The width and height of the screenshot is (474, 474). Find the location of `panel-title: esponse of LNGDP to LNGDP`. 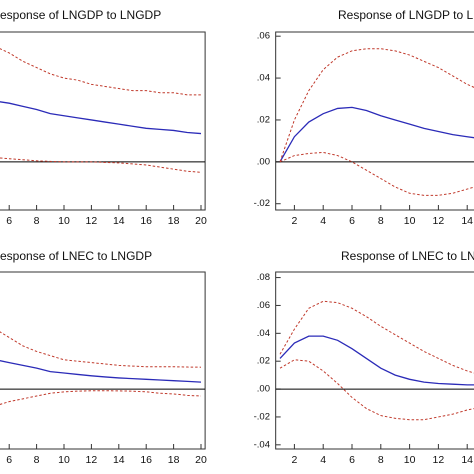

panel-title: esponse of LNGDP to LNGDP is located at coordinates (80, 15).